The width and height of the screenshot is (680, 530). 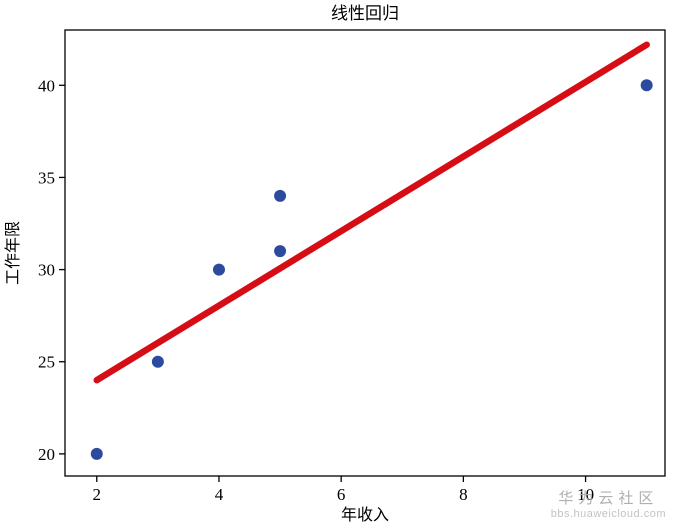 What do you see at coordinates (46, 270) in the screenshot?
I see `y-tick-label: 30` at bounding box center [46, 270].